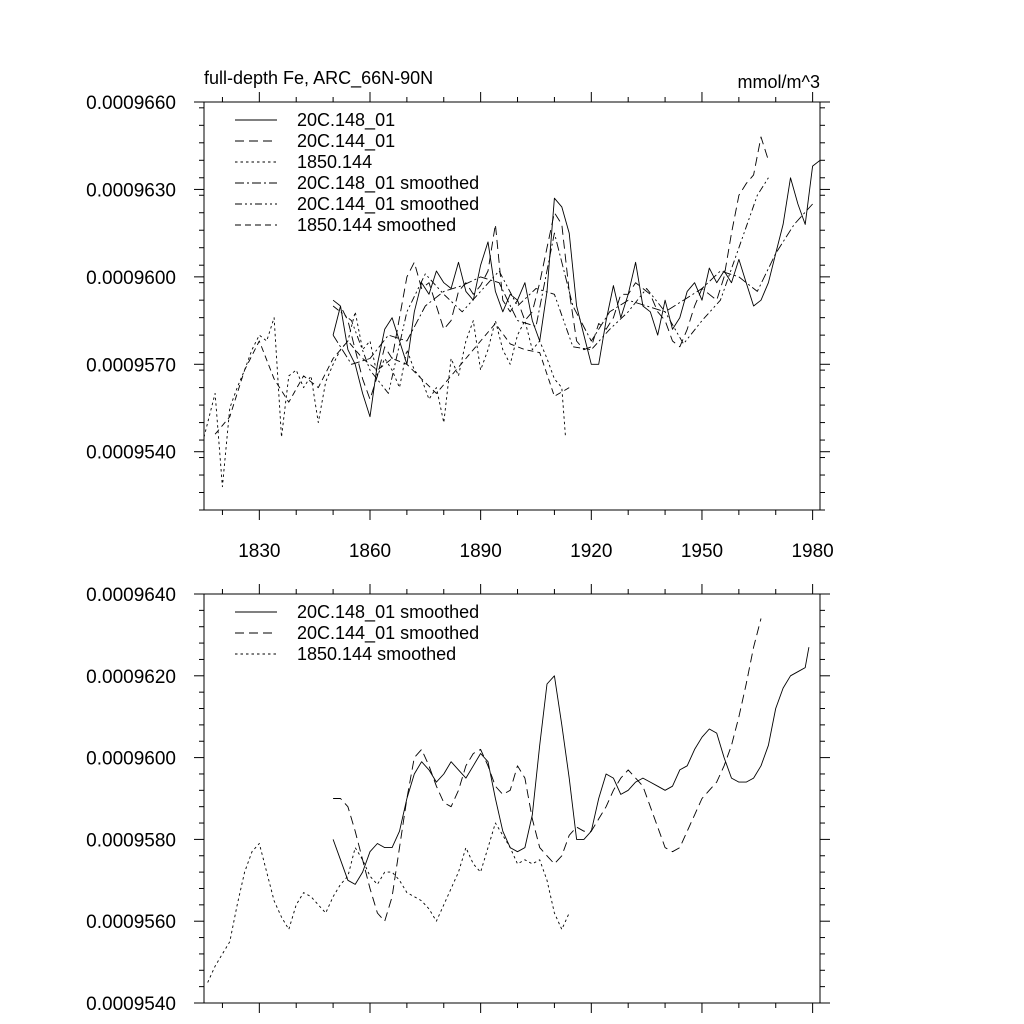 The width and height of the screenshot is (1024, 1024). Describe the element at coordinates (131, 922) in the screenshot. I see `y-tick-label: 0.0009560` at that location.